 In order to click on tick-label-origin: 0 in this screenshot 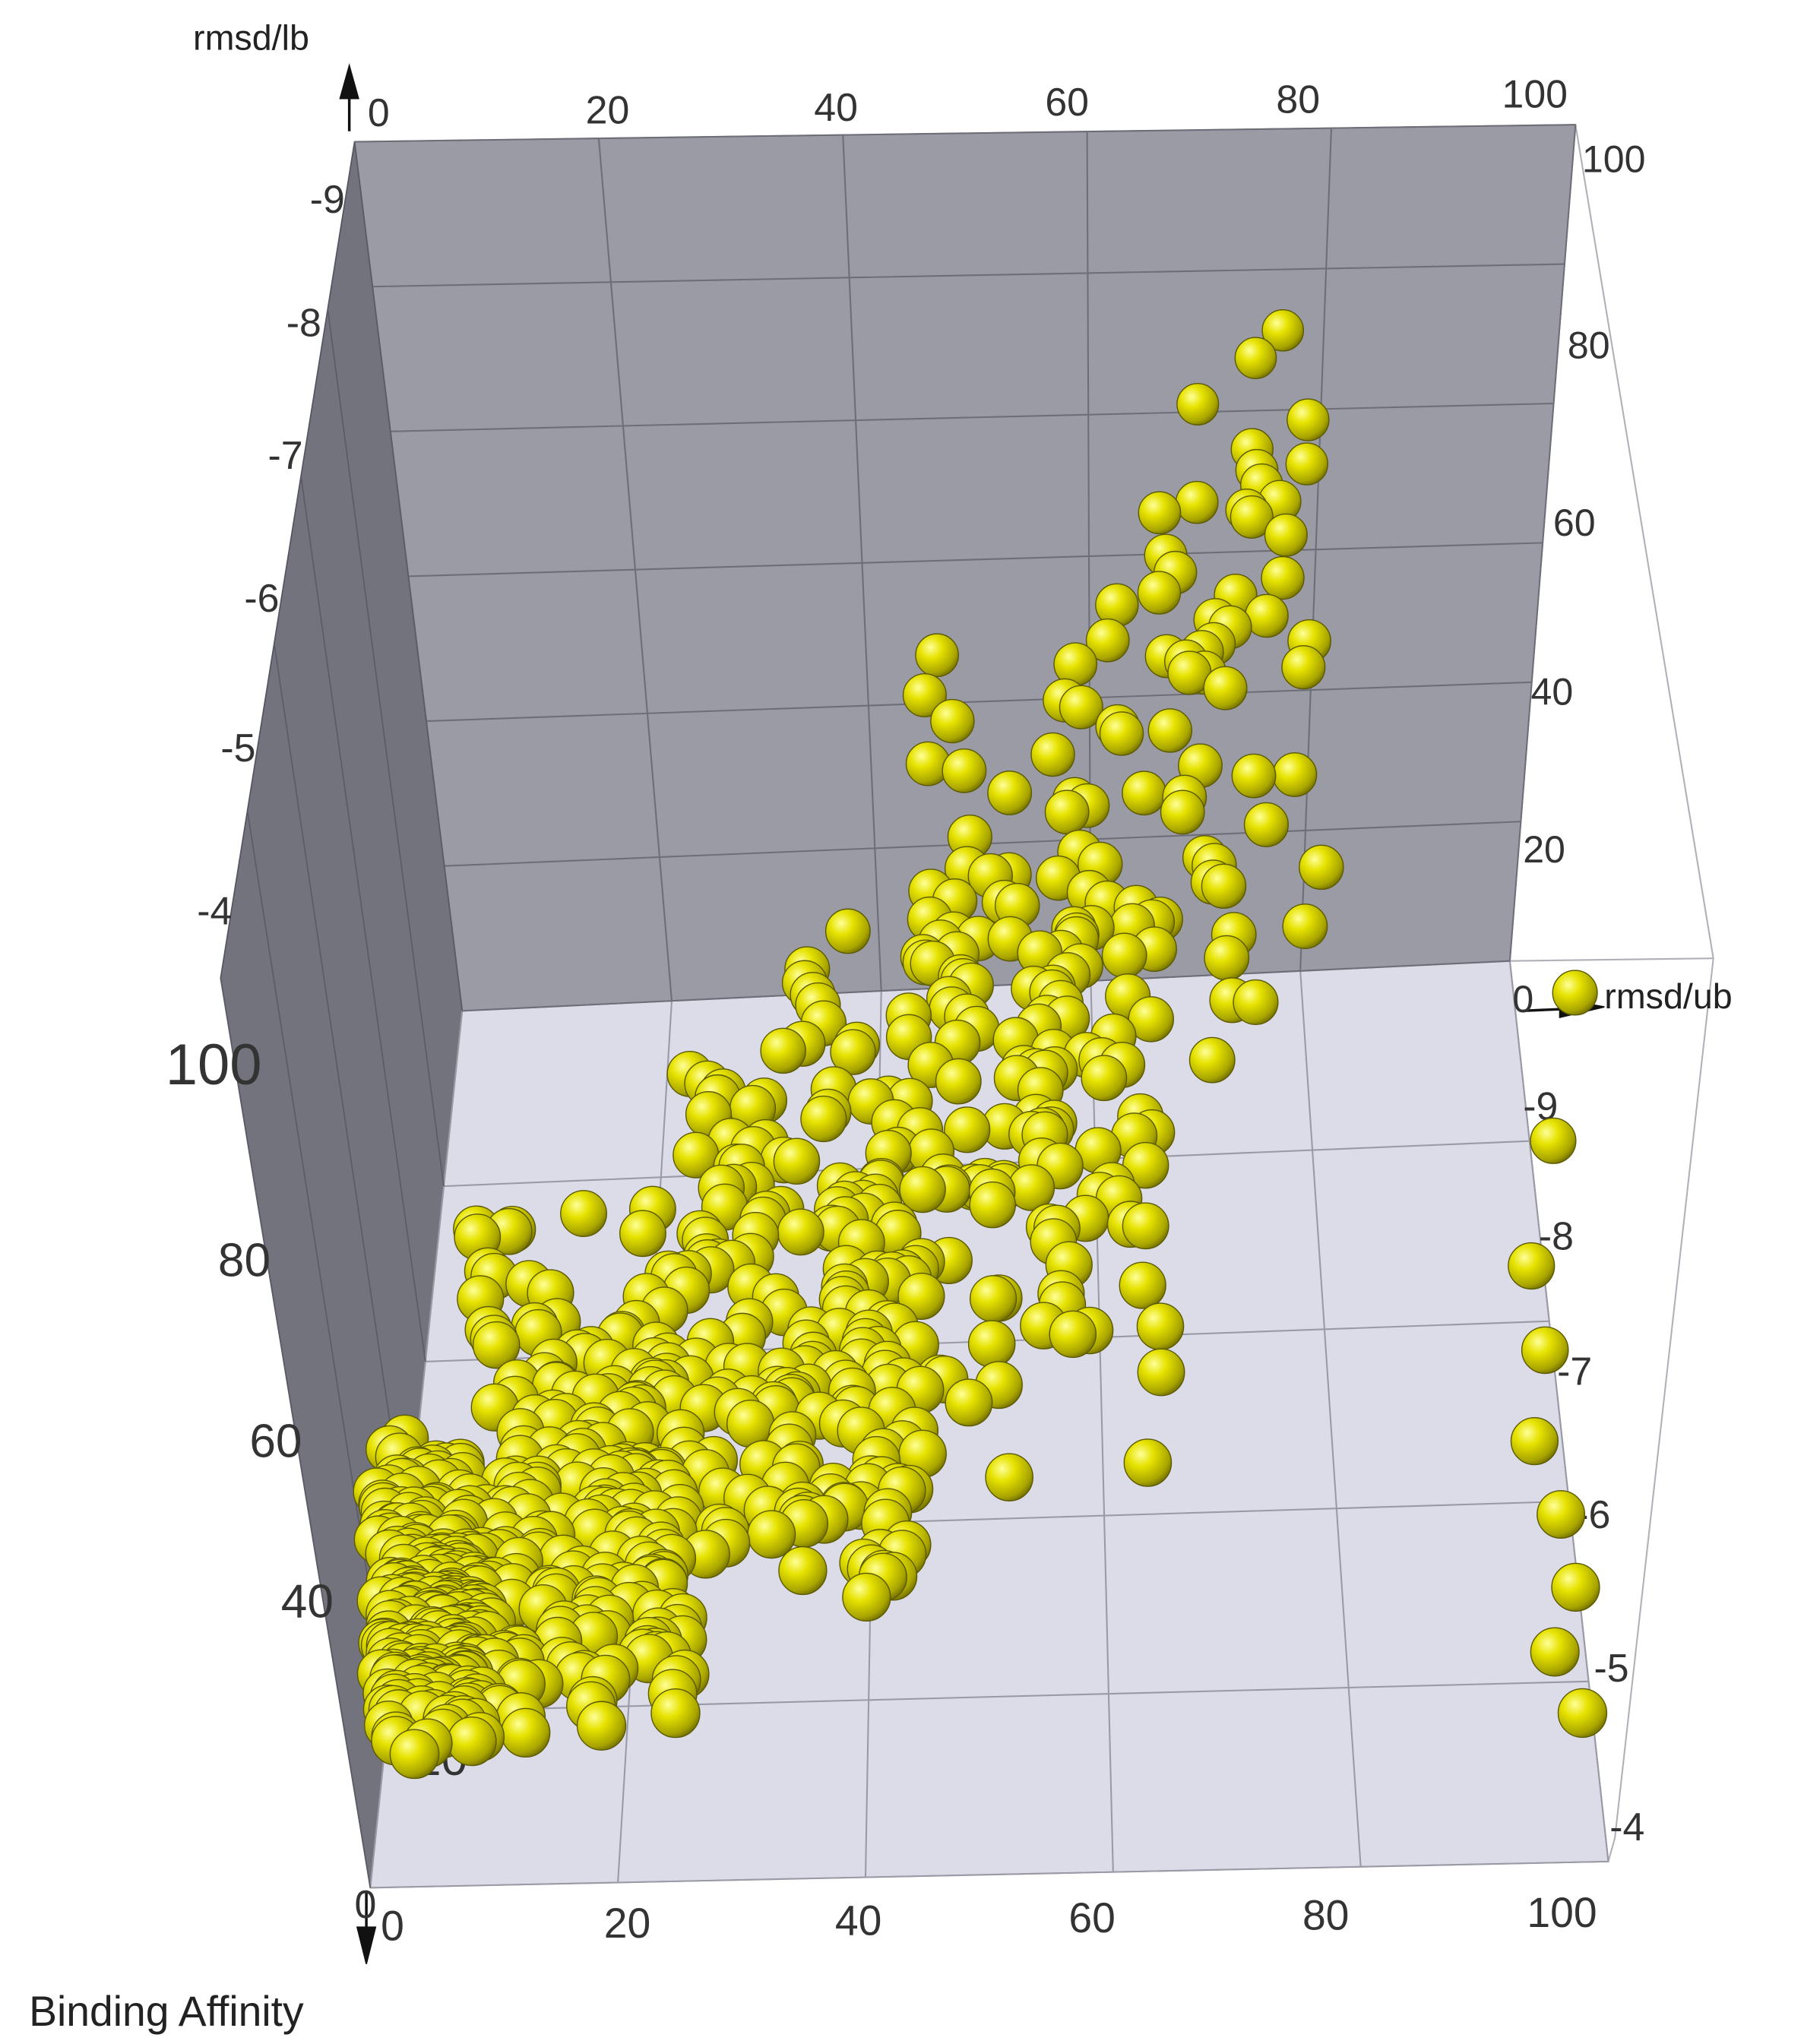, I will do `click(366, 1904)`.